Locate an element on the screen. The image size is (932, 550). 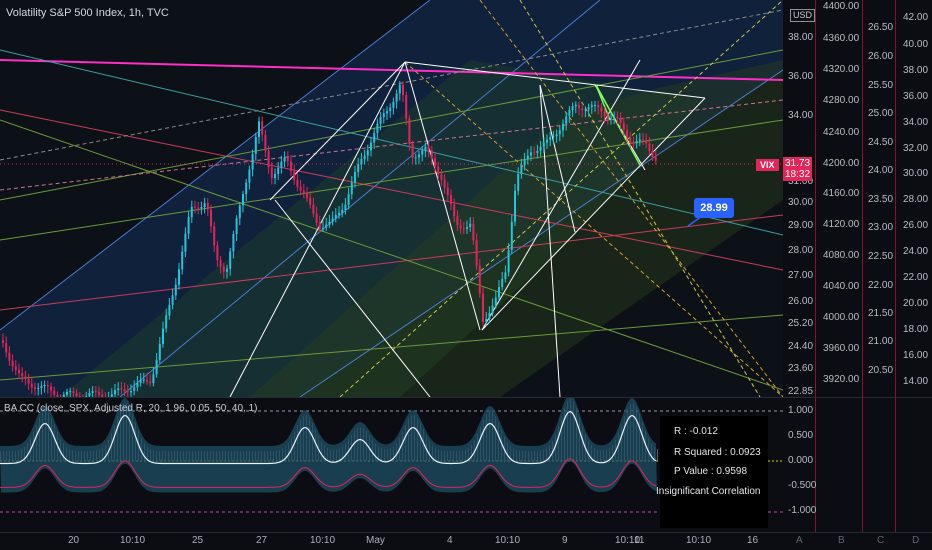
indicator-scale-label: 1.000 is located at coordinates (801, 410).